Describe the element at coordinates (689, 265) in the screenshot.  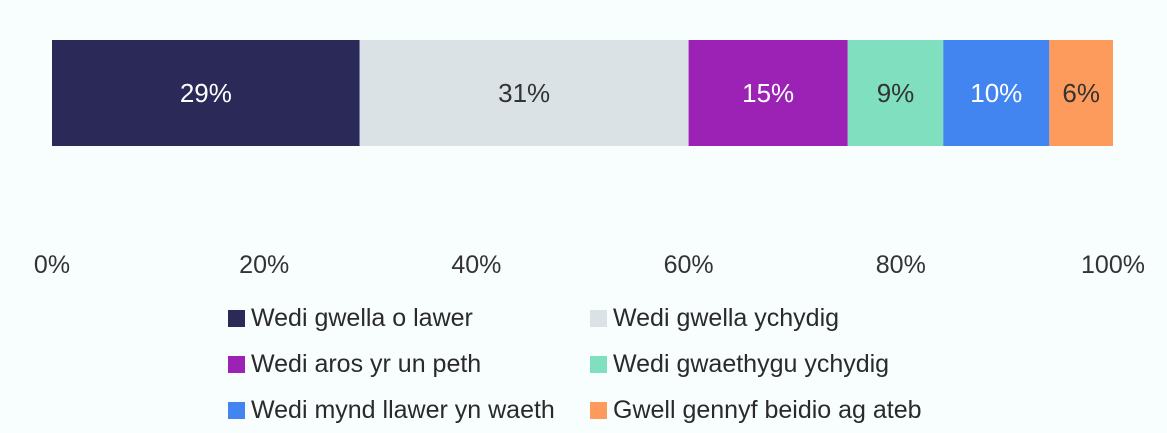
I see `x-tick-label: 60%` at that location.